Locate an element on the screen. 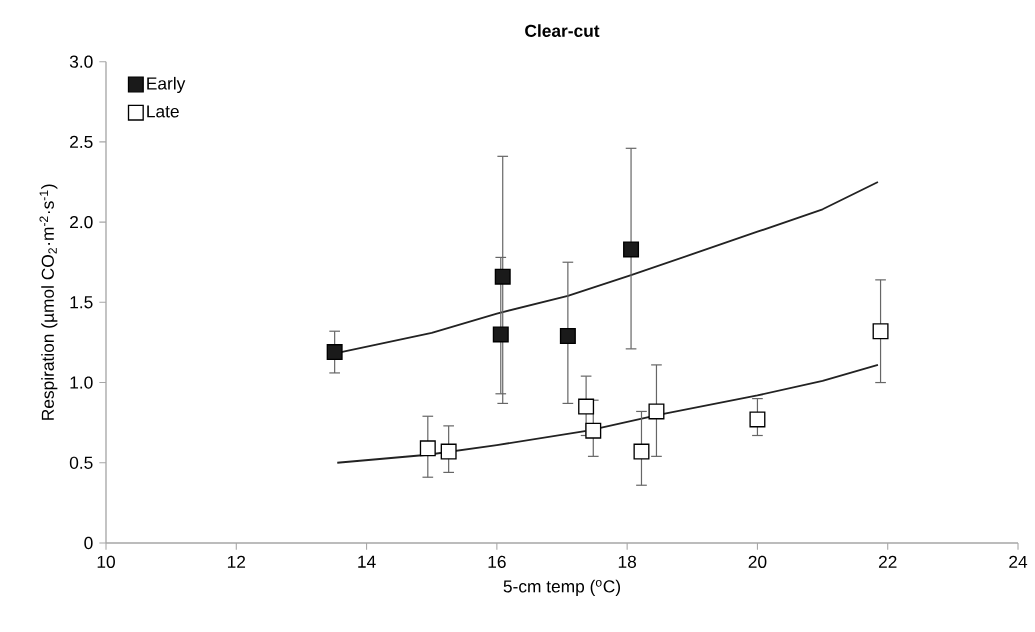 This screenshot has width=1035, height=632. y-tick-label: 2.0 is located at coordinates (81, 222).